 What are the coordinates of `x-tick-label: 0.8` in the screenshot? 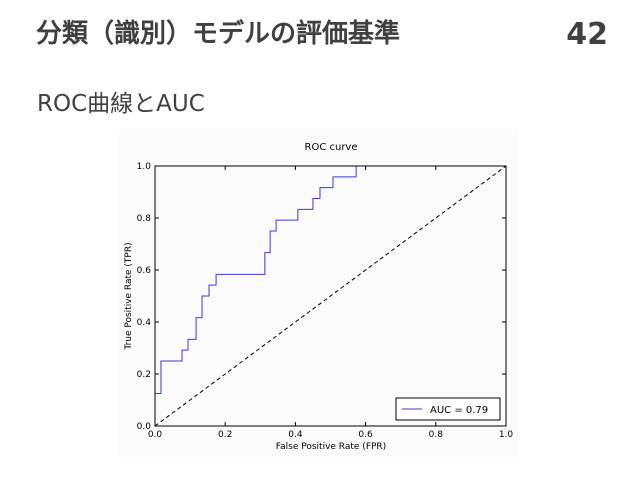 It's located at (436, 435).